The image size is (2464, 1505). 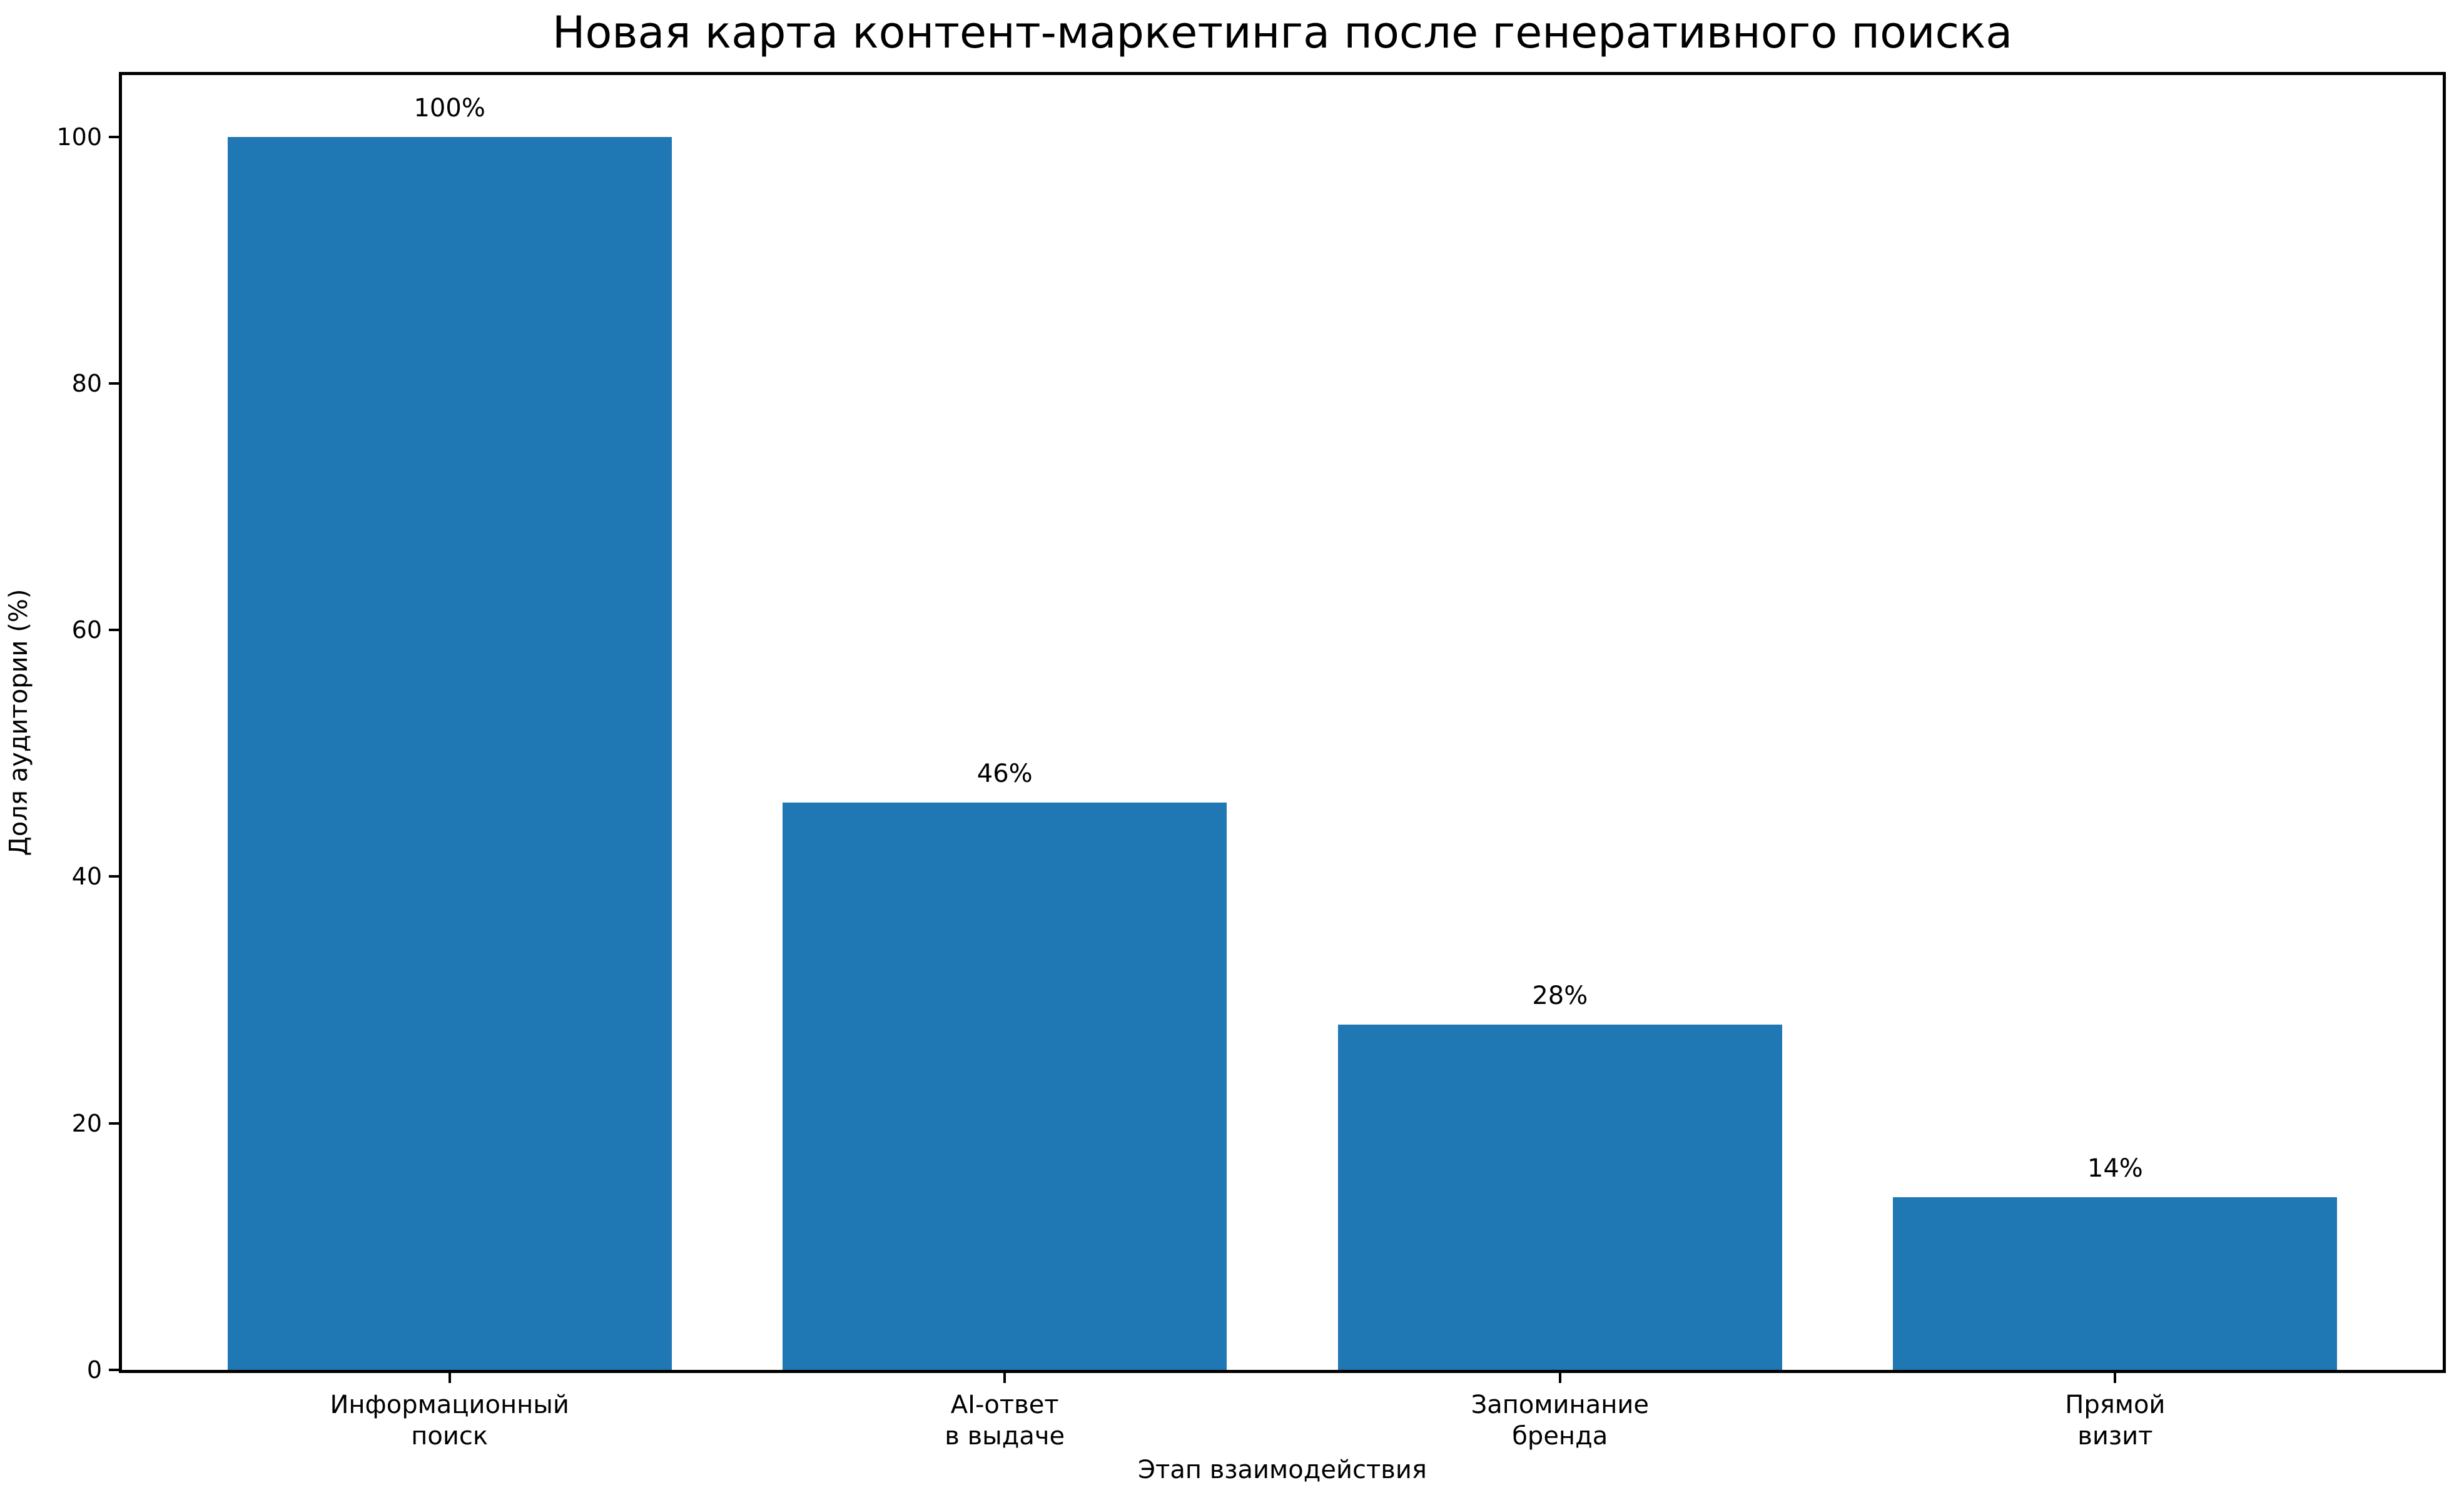 I want to click on y-tick-label: 60, so click(x=86, y=630).